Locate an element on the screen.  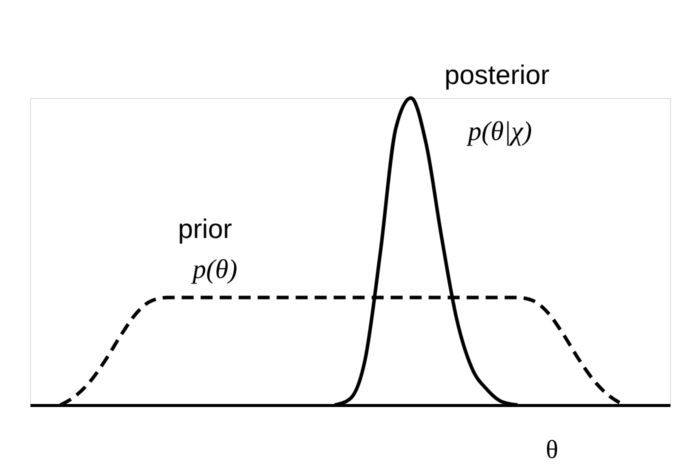
annotation: p(θ) is located at coordinates (214, 269).